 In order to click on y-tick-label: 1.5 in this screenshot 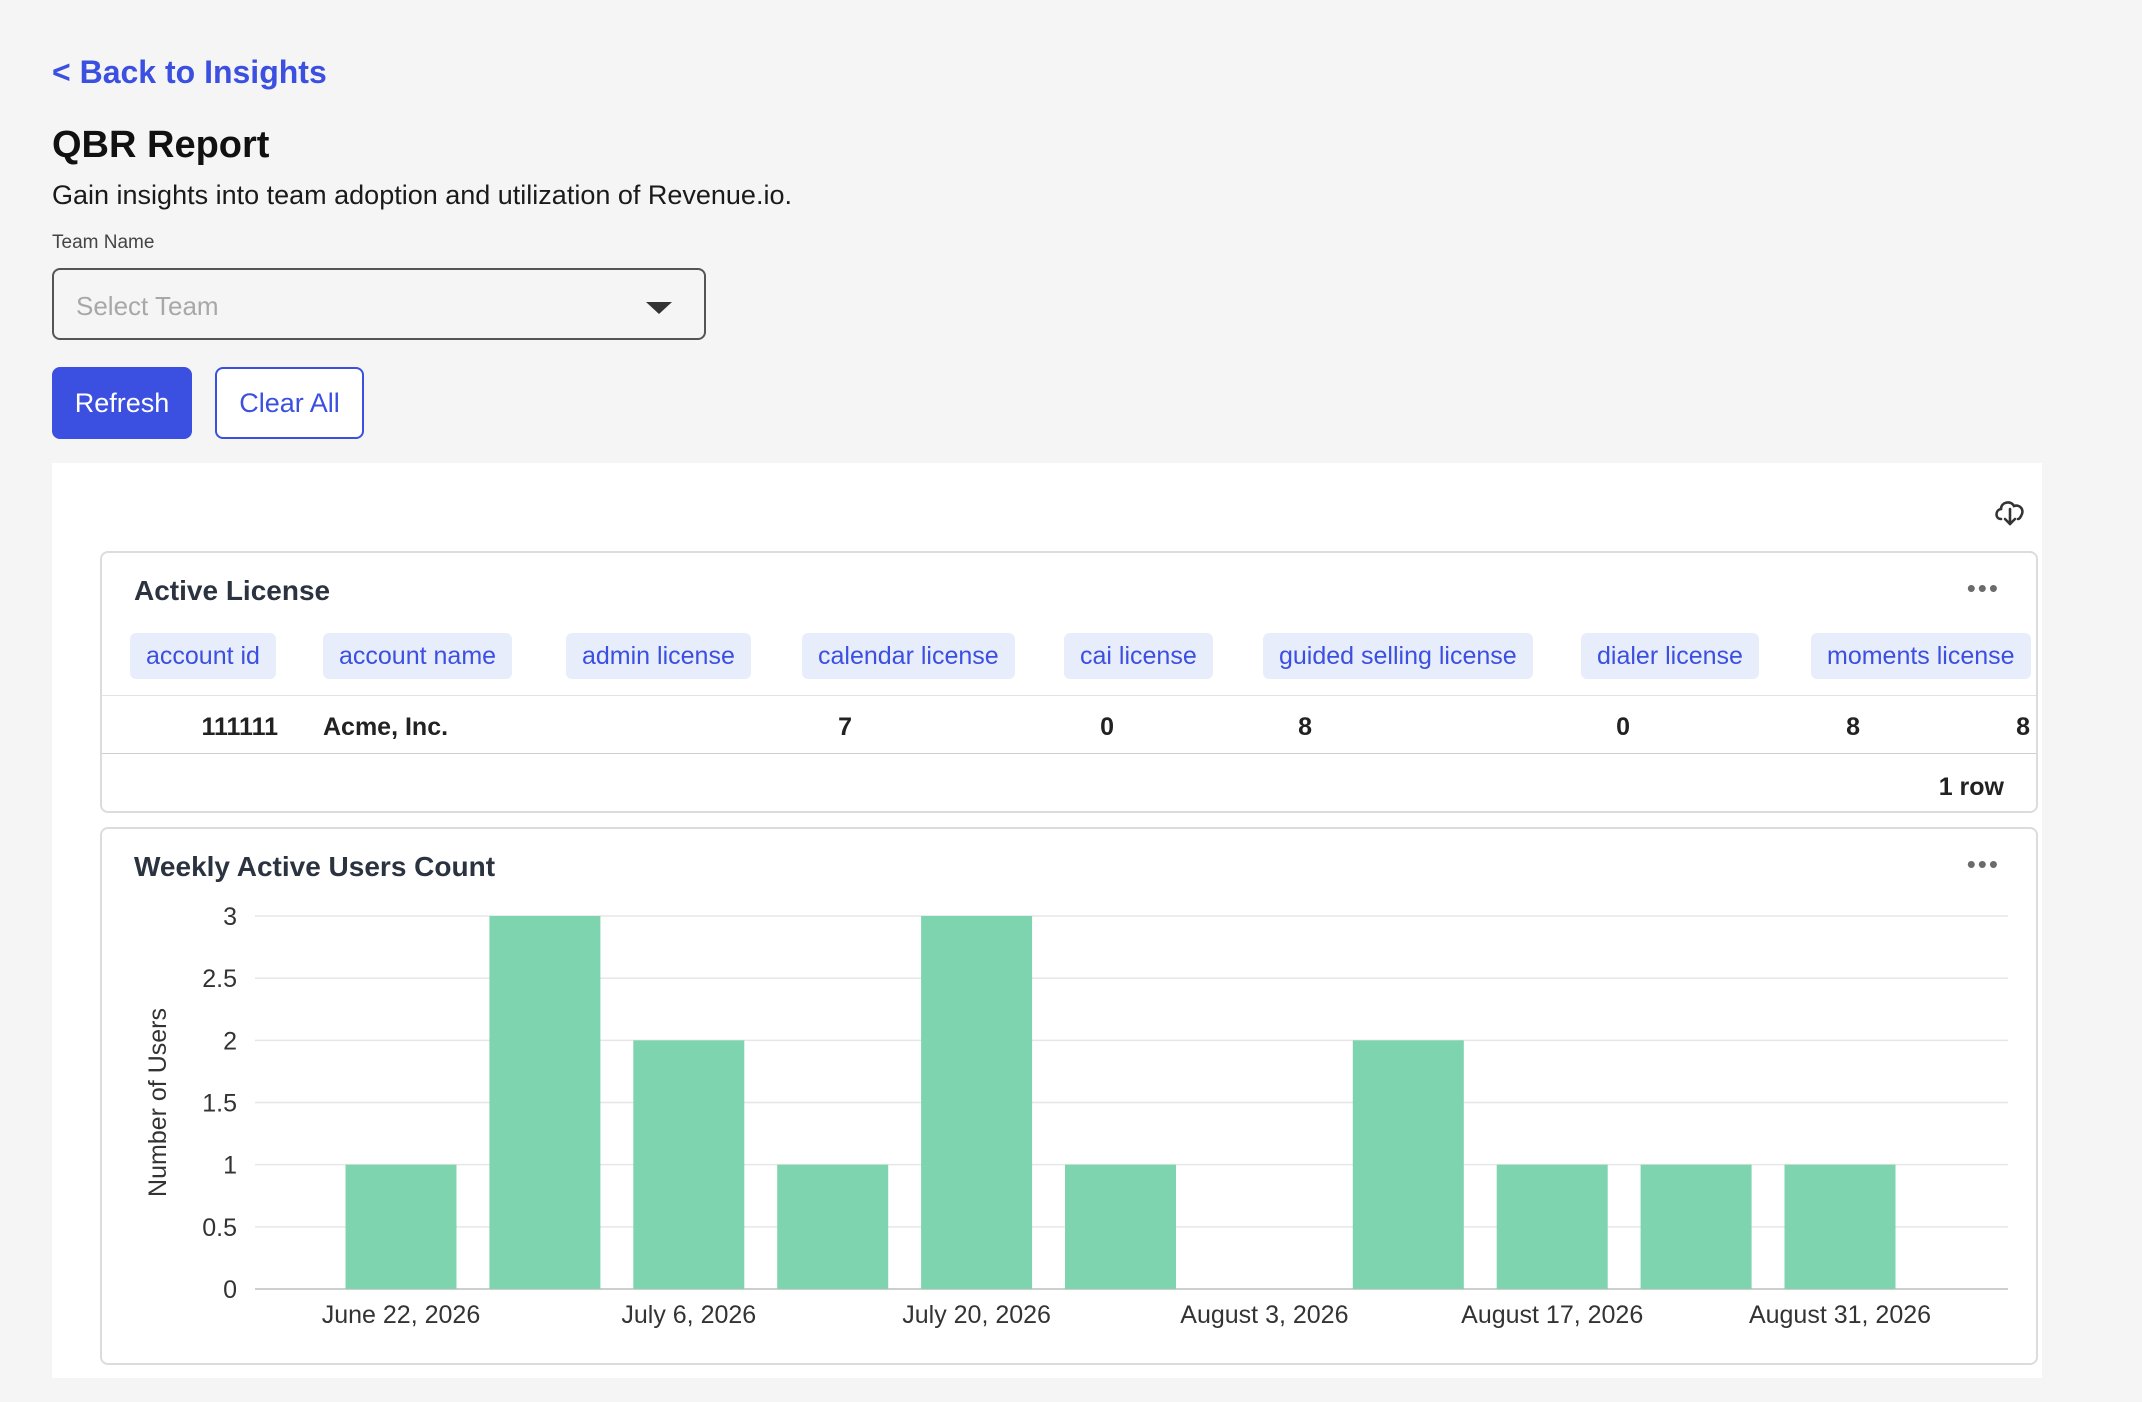, I will do `click(219, 1104)`.